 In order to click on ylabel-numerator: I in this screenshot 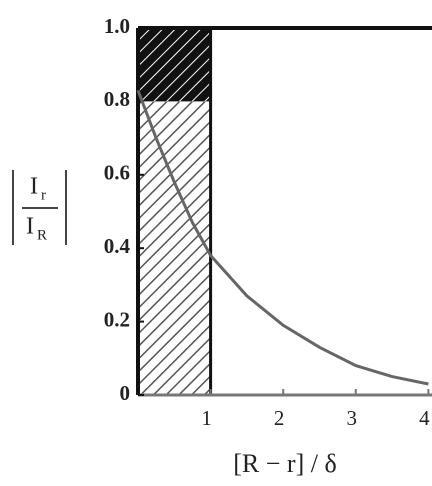, I will do `click(34, 187)`.